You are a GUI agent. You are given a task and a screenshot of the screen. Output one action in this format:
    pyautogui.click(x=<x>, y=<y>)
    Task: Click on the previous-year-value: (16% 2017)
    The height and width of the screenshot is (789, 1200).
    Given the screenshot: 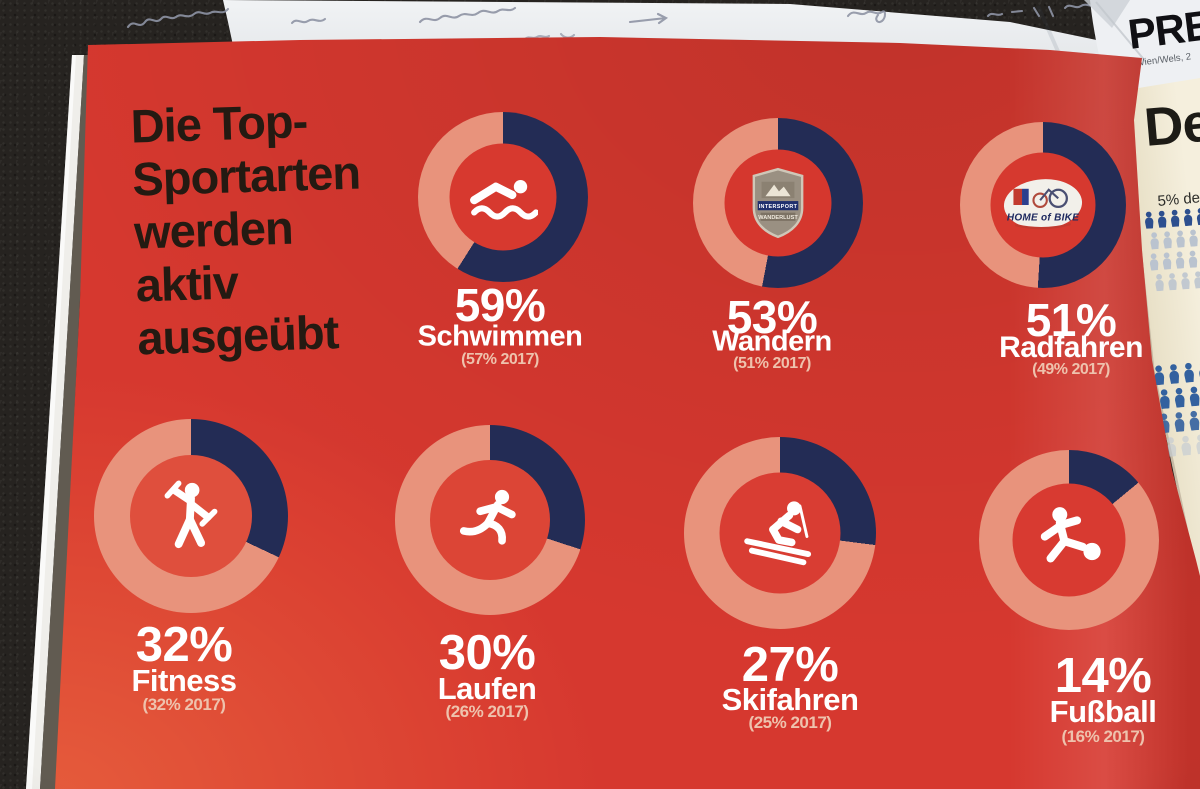 What is the action you would take?
    pyautogui.click(x=1103, y=736)
    